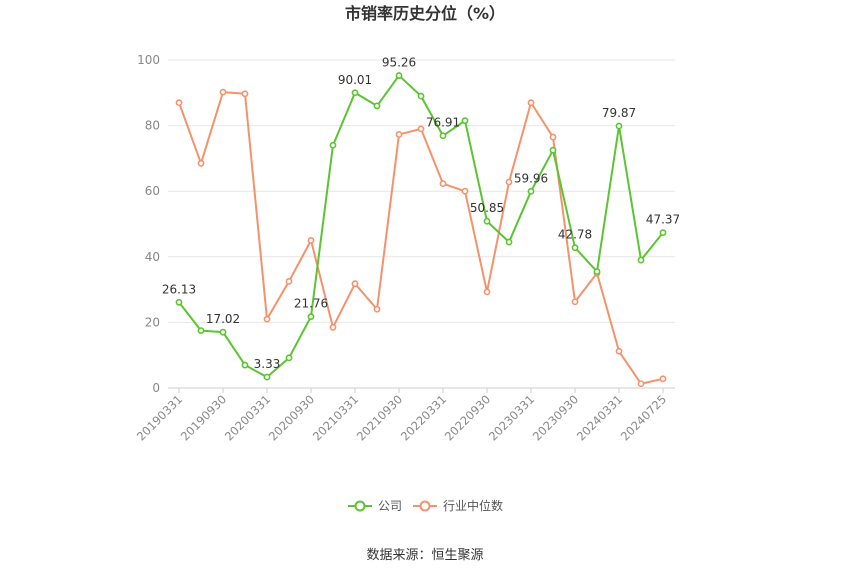 This screenshot has width=850, height=579. I want to click on data-label: 21.76, so click(311, 304).